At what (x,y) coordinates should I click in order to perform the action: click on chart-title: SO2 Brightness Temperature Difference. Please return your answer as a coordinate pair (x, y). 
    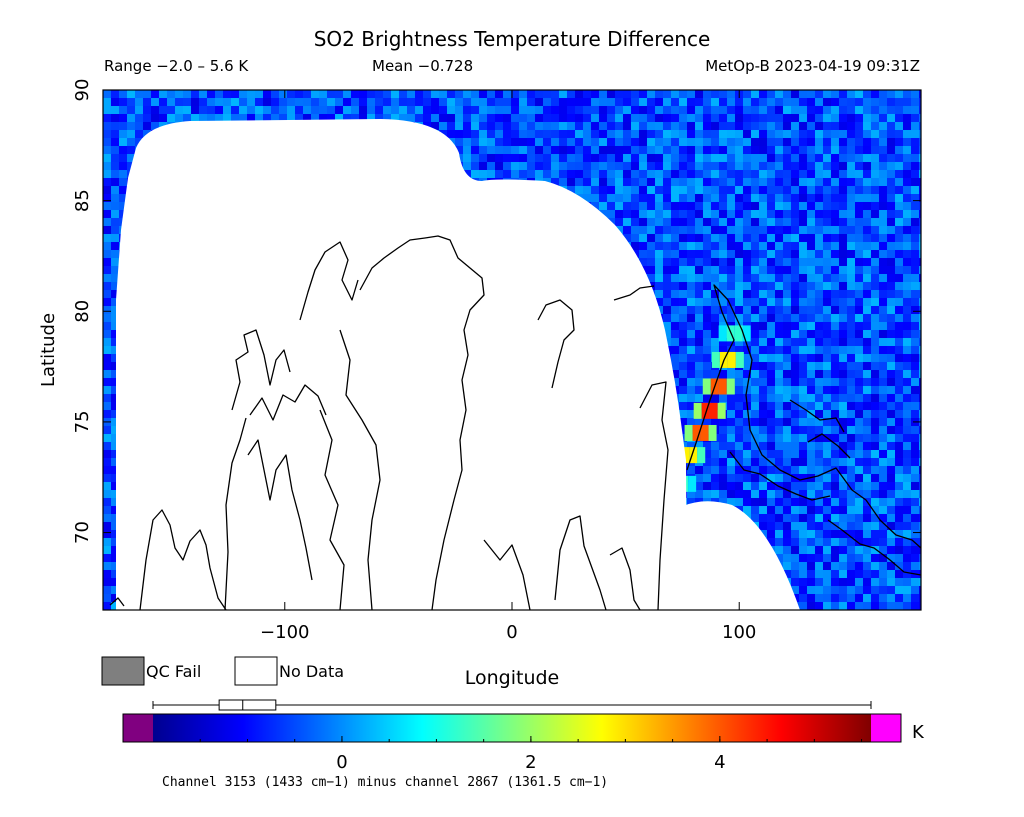
    Looking at the image, I should click on (512, 39).